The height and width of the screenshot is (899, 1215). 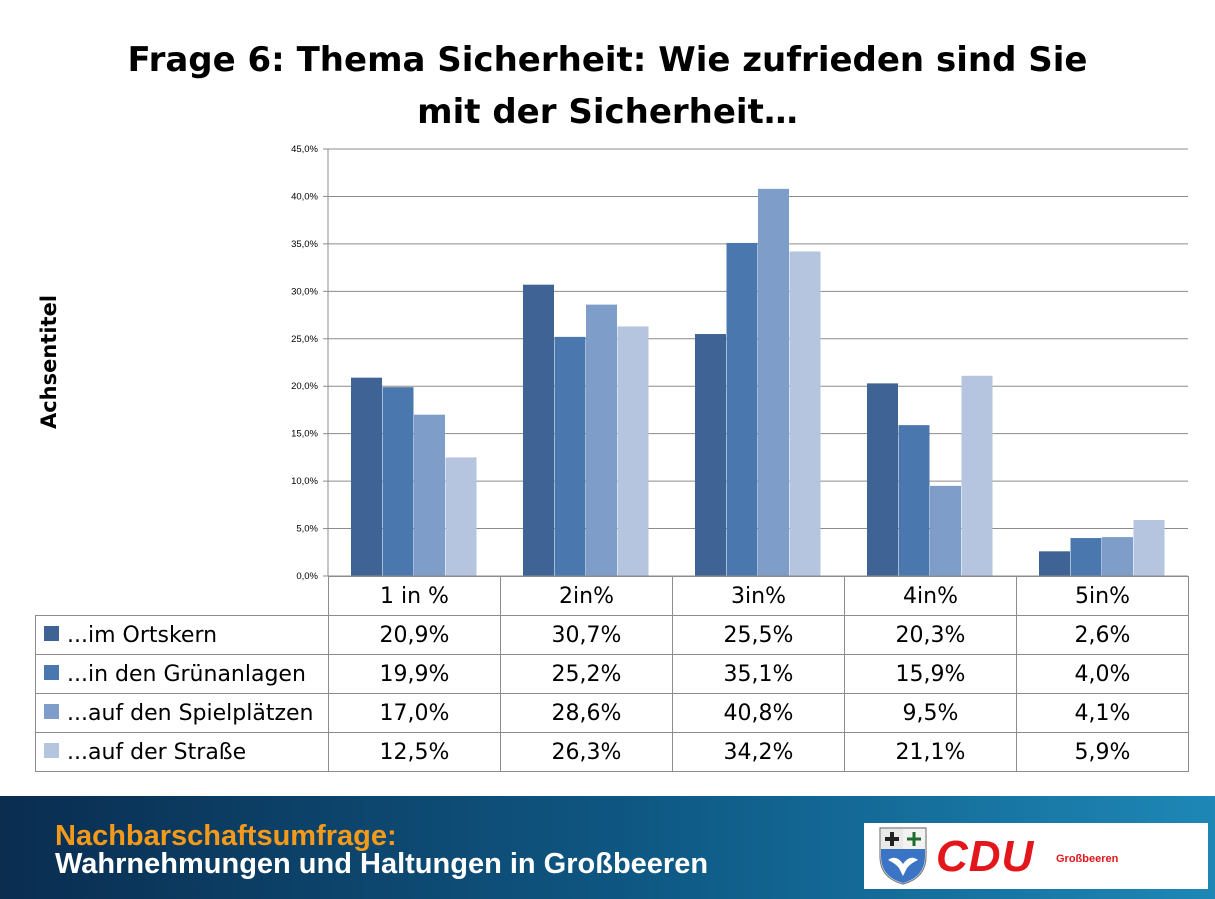 I want to click on data-label: 15,9%, so click(x=930, y=674).